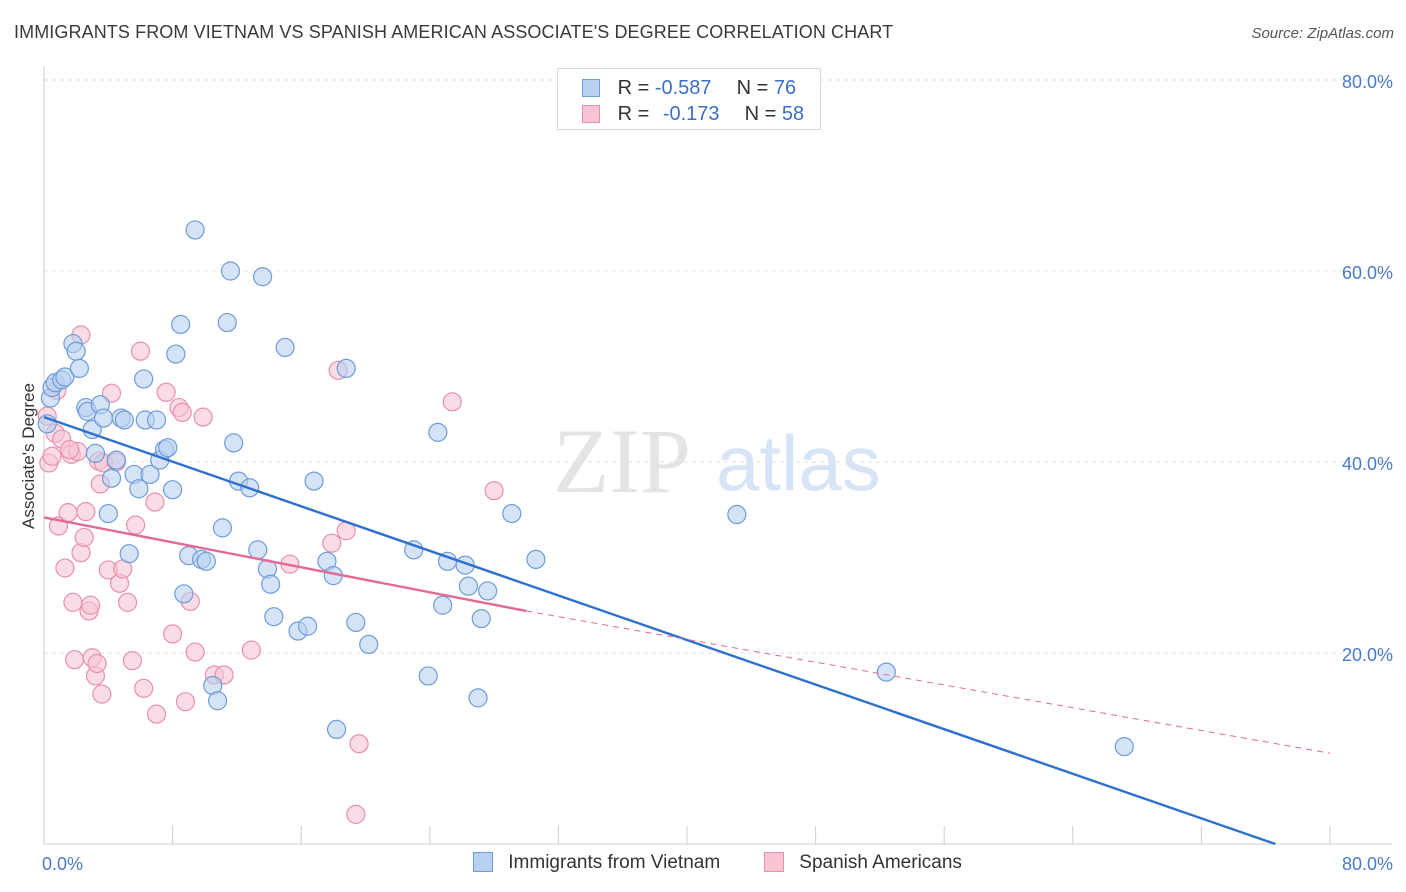  I want to click on spanish-trend-extension, so click(928, 682).